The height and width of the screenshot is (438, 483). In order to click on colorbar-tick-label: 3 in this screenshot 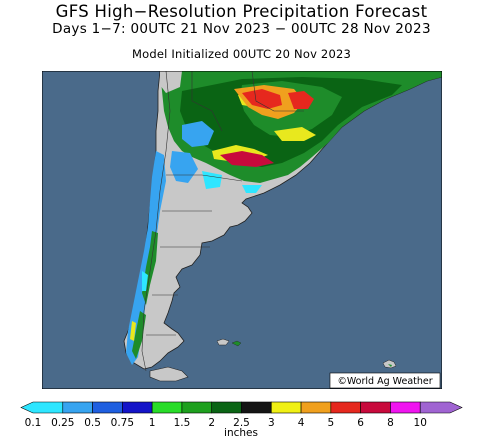, I will do `click(271, 423)`.